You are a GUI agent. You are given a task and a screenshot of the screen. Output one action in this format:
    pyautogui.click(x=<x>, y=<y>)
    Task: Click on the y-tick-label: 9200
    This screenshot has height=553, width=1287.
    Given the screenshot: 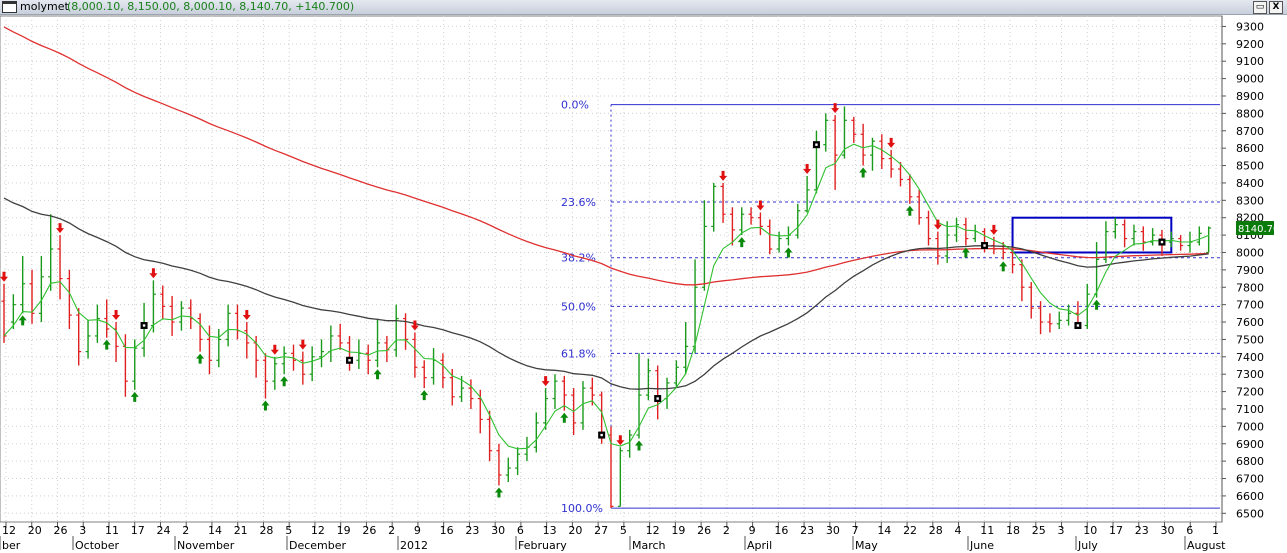 What is the action you would take?
    pyautogui.click(x=1250, y=44)
    